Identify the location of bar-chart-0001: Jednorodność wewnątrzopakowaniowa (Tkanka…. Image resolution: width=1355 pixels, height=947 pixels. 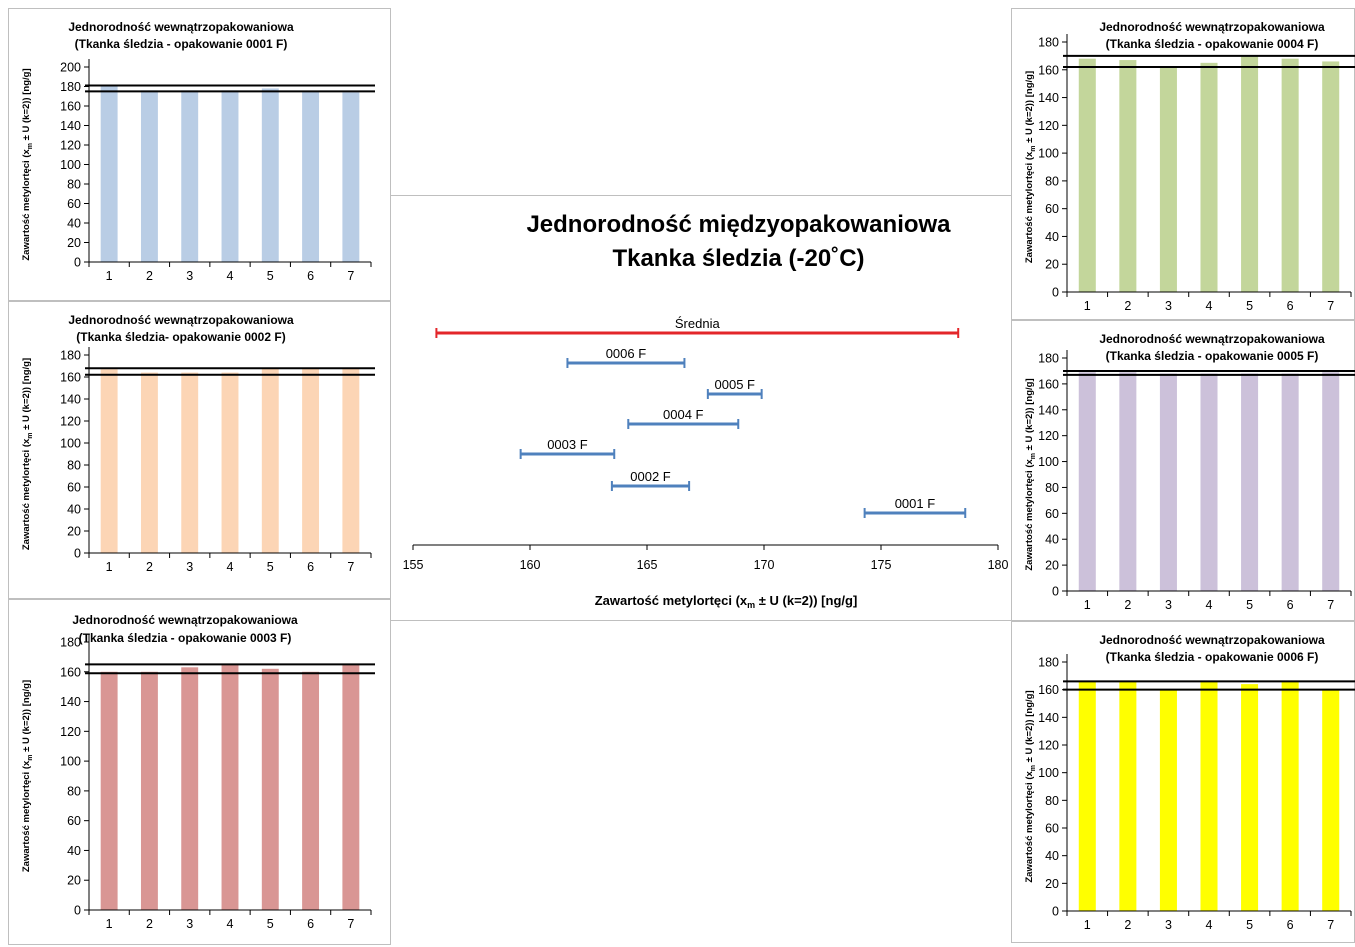
(198, 151).